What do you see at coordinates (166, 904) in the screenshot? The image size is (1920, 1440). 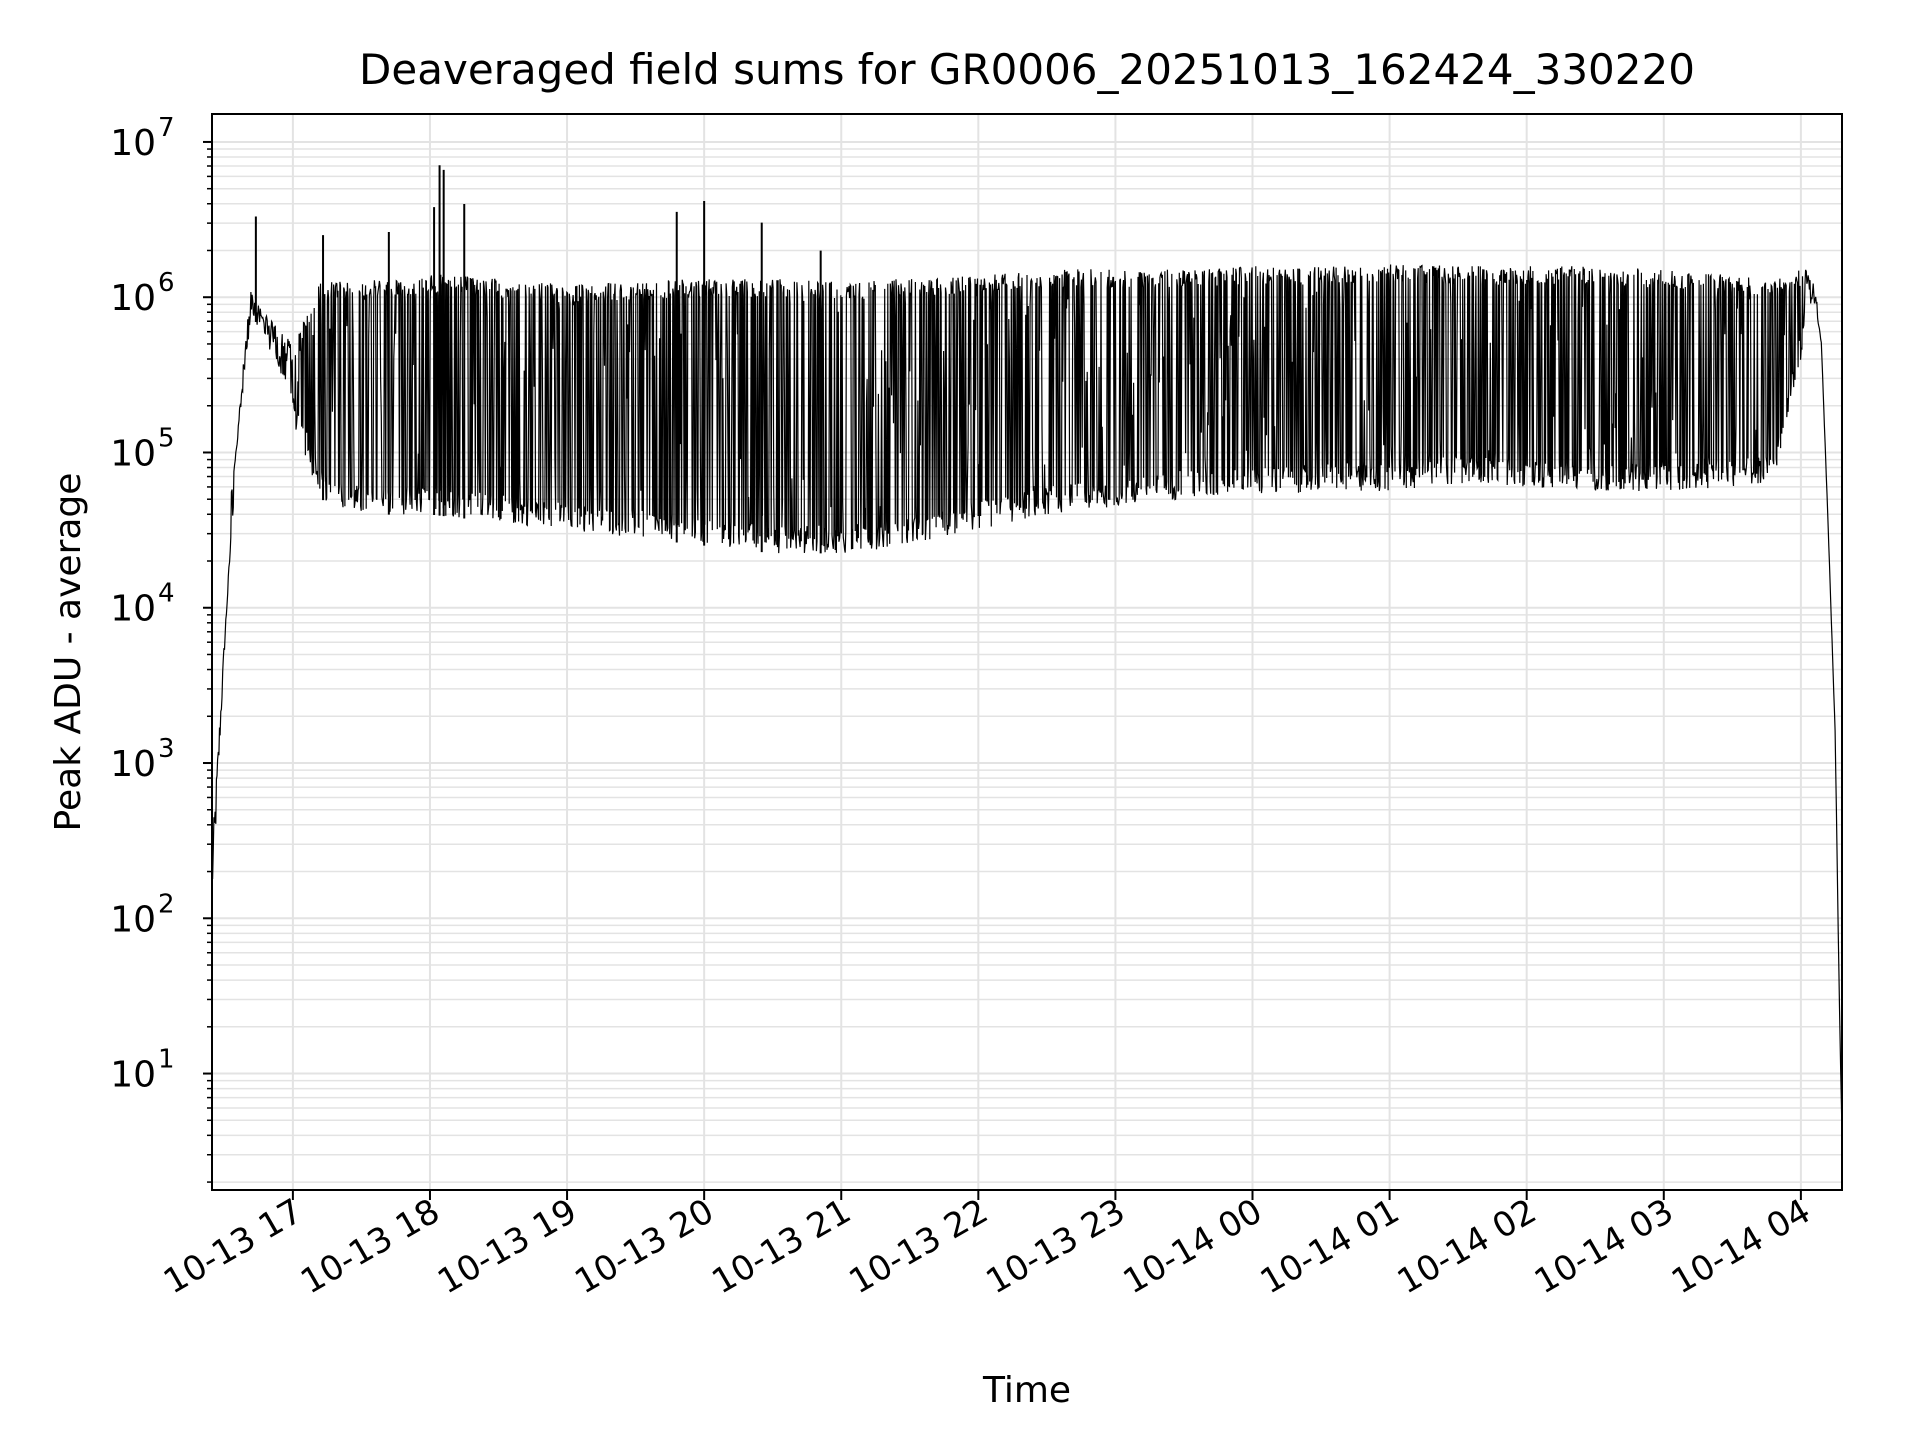 I see `y-tick-exponent: 2` at bounding box center [166, 904].